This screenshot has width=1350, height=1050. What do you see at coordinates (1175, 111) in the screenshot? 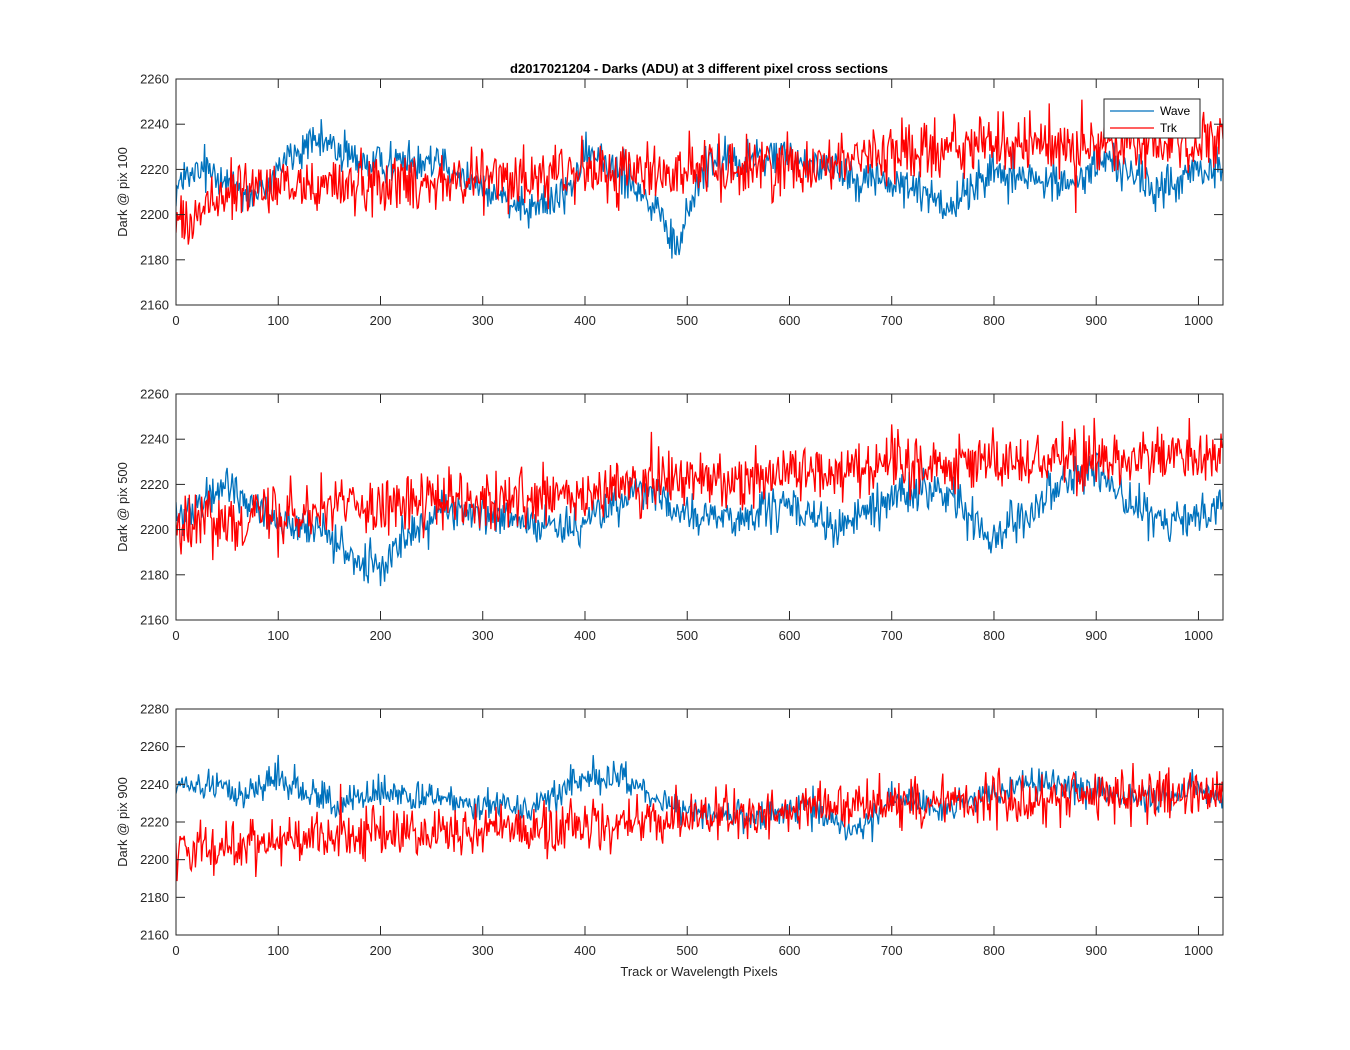
I see `legend-label-wave: Wave` at bounding box center [1175, 111].